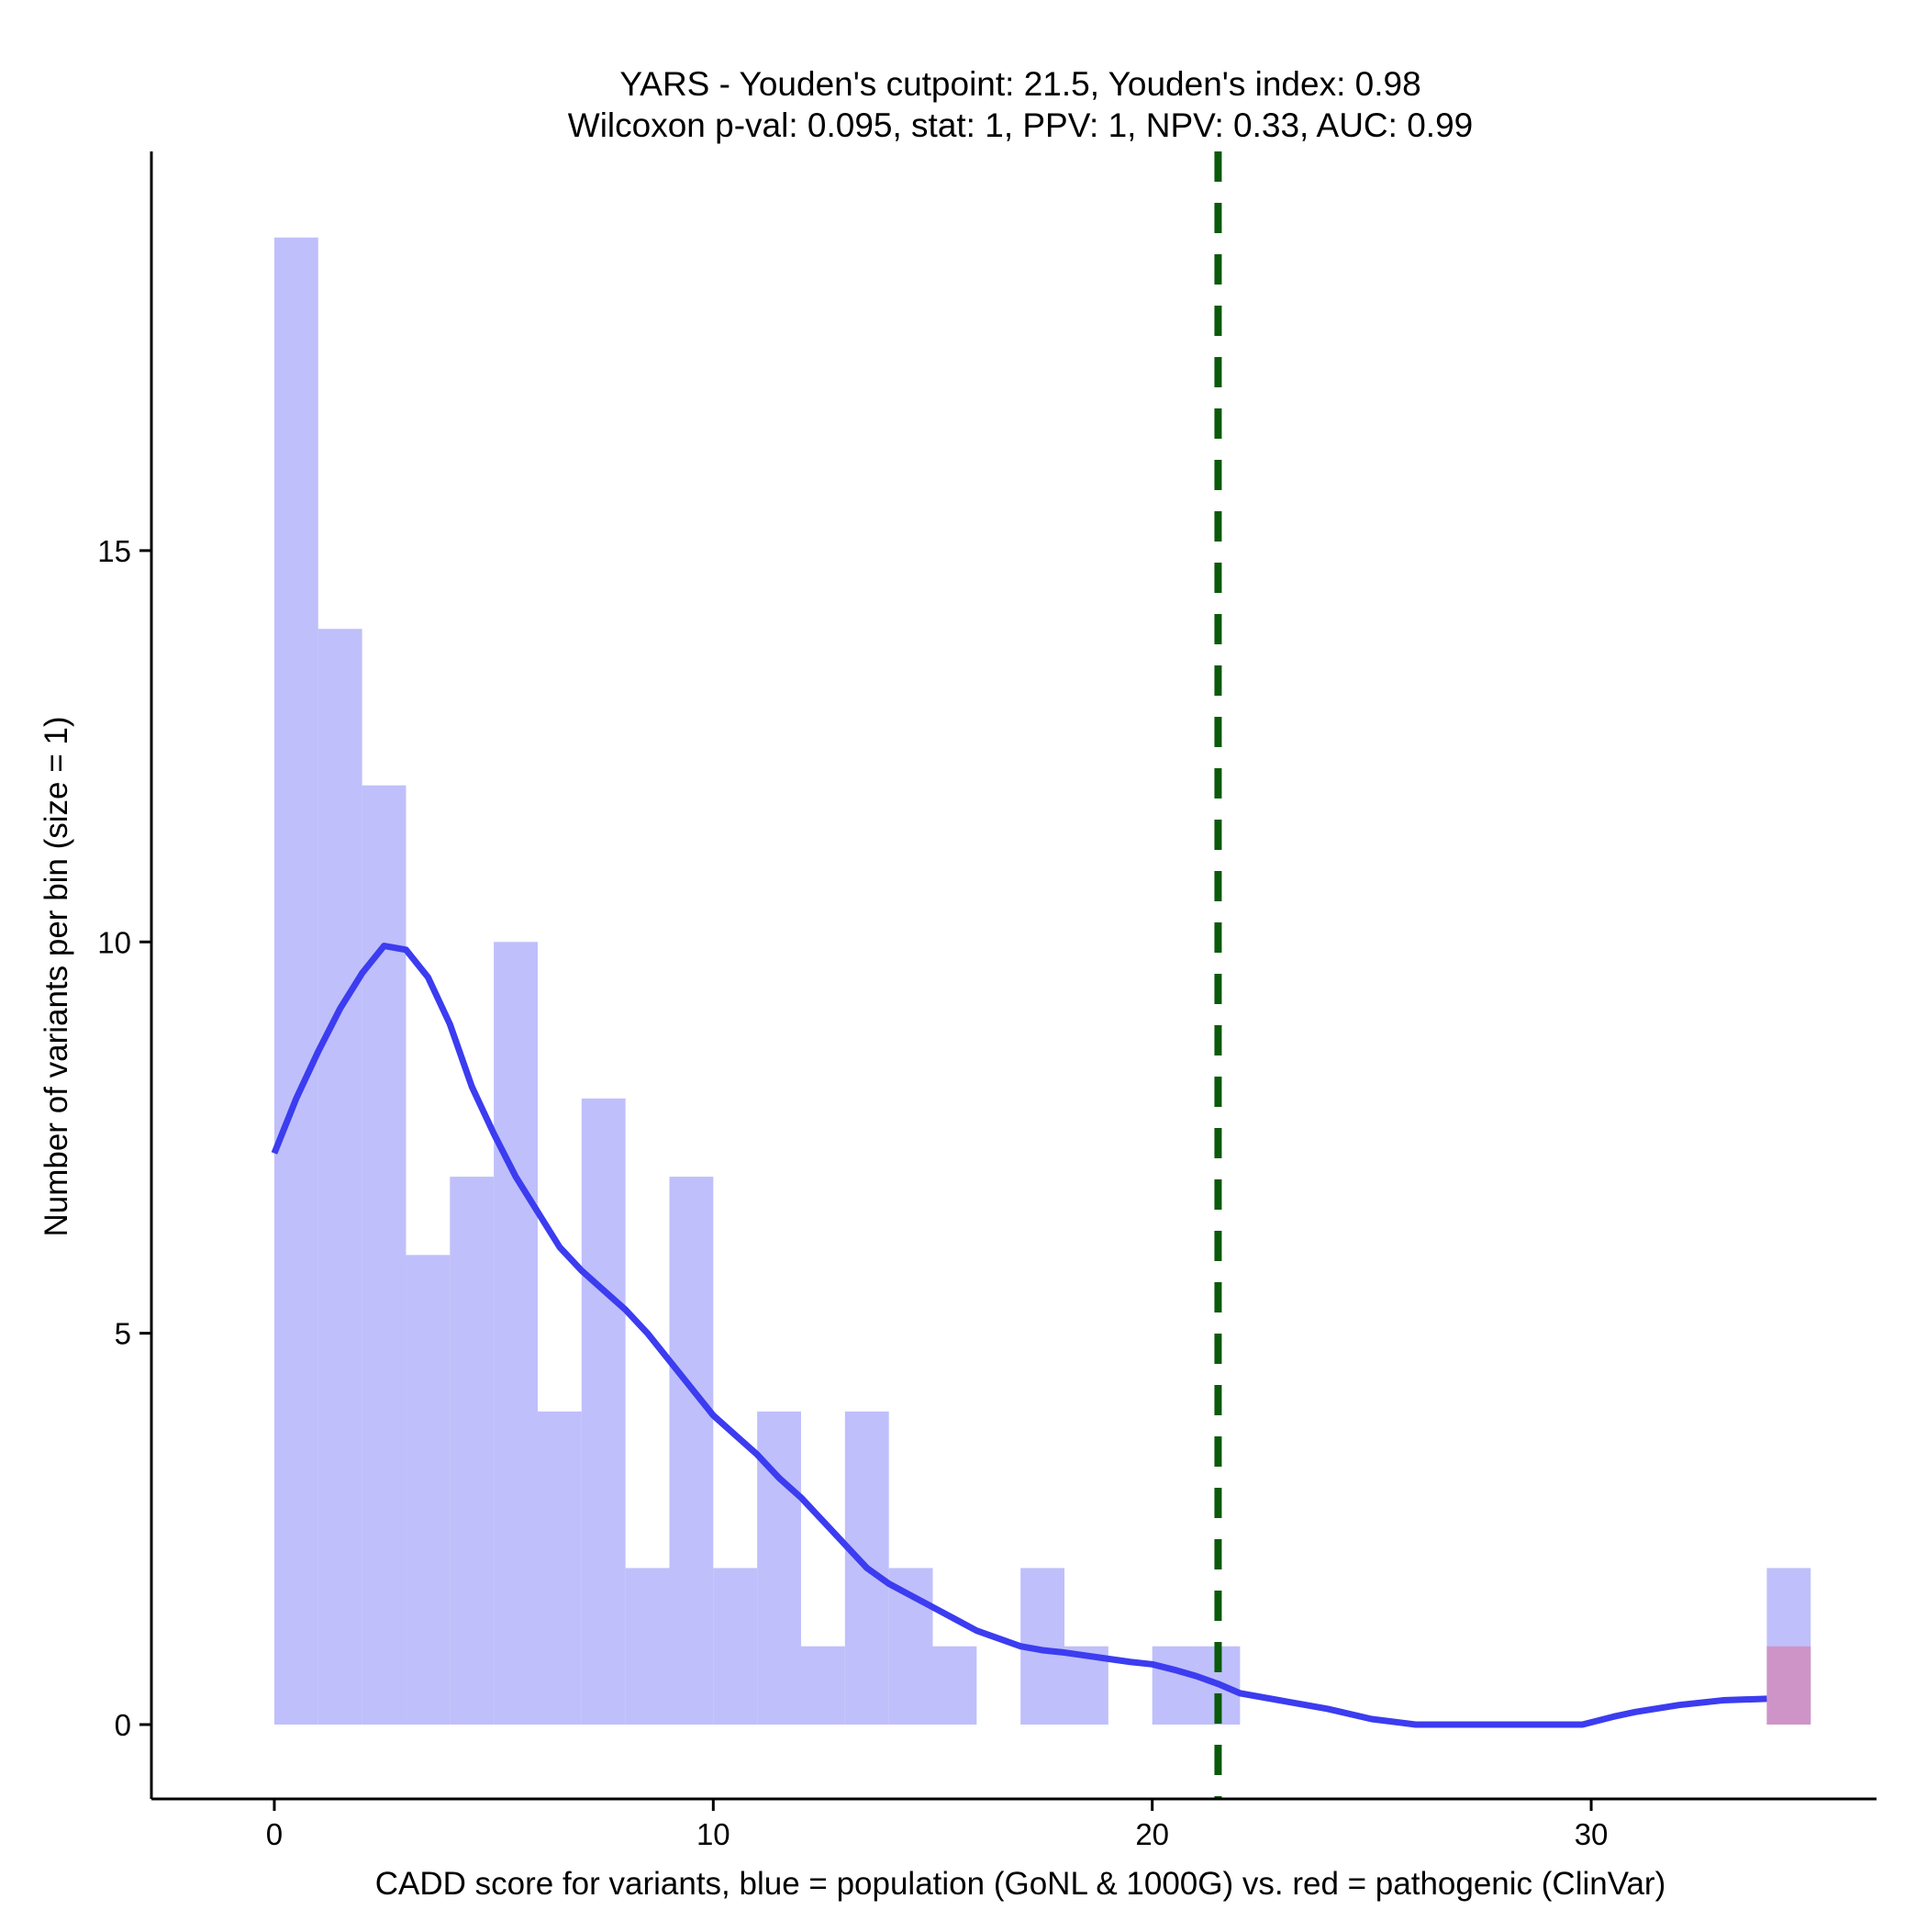 Image resolution: width=1927 pixels, height=1932 pixels. Describe the element at coordinates (1592, 1834) in the screenshot. I see `x-tick-label: 30` at that location.